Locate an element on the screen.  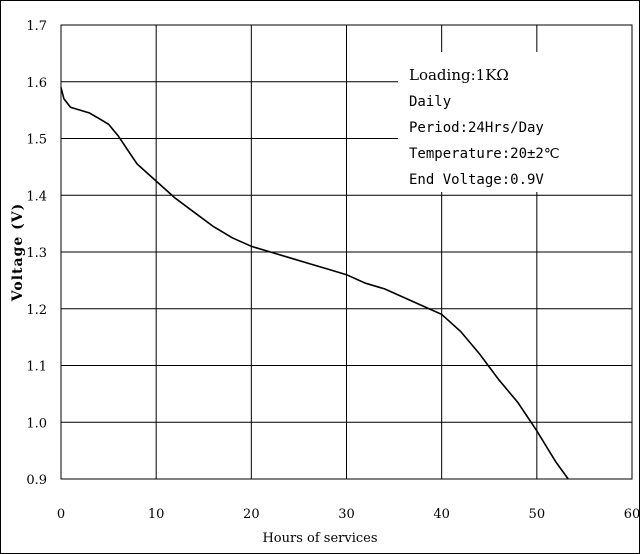
y-tick-label: 1.1 is located at coordinates (36, 367).